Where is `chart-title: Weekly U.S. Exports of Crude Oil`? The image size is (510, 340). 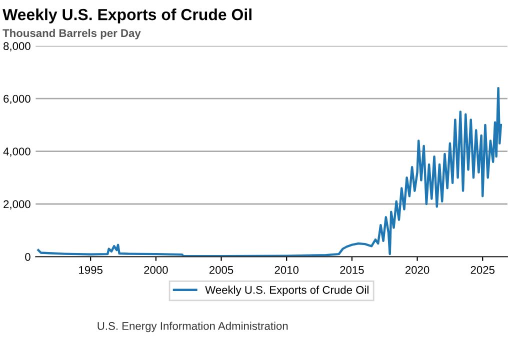 chart-title: Weekly U.S. Exports of Crude Oil is located at coordinates (127, 16).